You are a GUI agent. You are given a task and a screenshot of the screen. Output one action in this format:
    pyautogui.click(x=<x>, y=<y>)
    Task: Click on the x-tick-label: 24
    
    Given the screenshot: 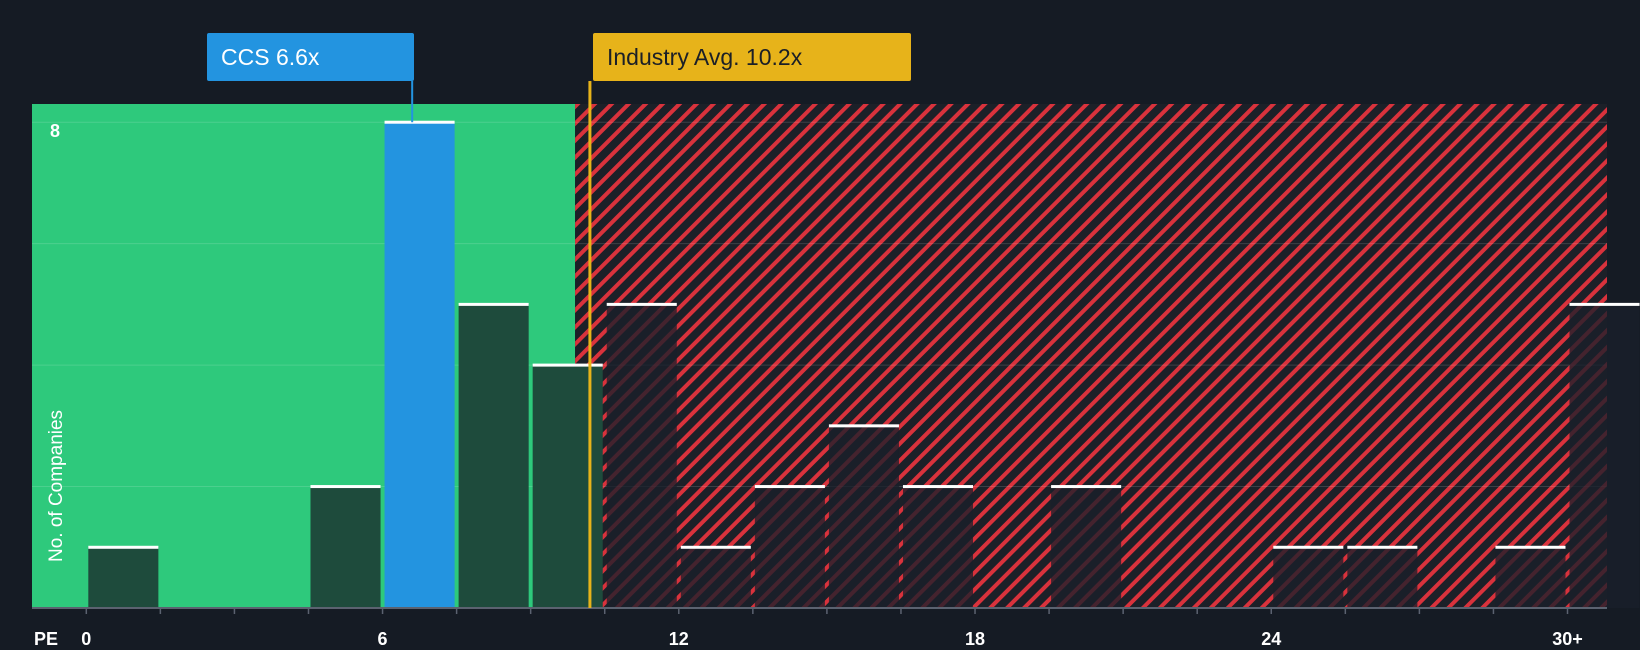 What is the action you would take?
    pyautogui.click(x=1271, y=639)
    